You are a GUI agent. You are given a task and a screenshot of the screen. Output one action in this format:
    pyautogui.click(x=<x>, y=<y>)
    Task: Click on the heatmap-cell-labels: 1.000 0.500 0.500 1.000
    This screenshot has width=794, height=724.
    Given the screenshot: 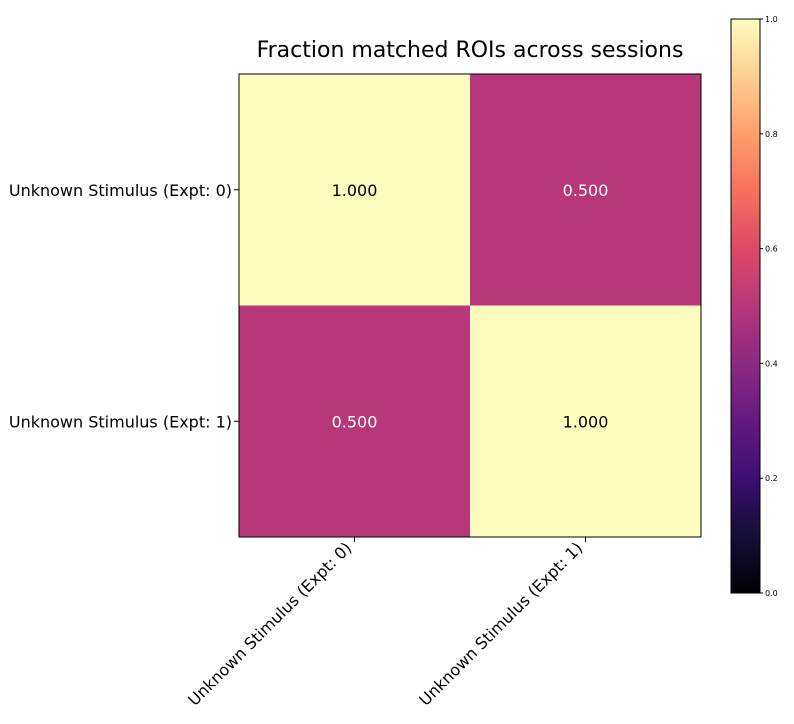 What is the action you would take?
    pyautogui.click(x=470, y=306)
    